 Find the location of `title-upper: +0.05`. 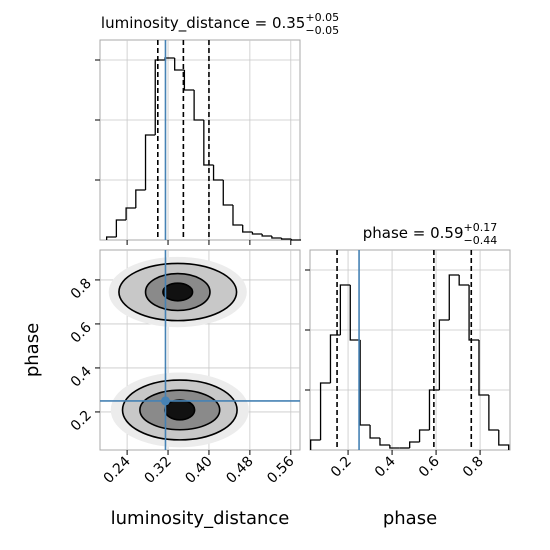

title-upper: +0.05 is located at coordinates (322, 17).